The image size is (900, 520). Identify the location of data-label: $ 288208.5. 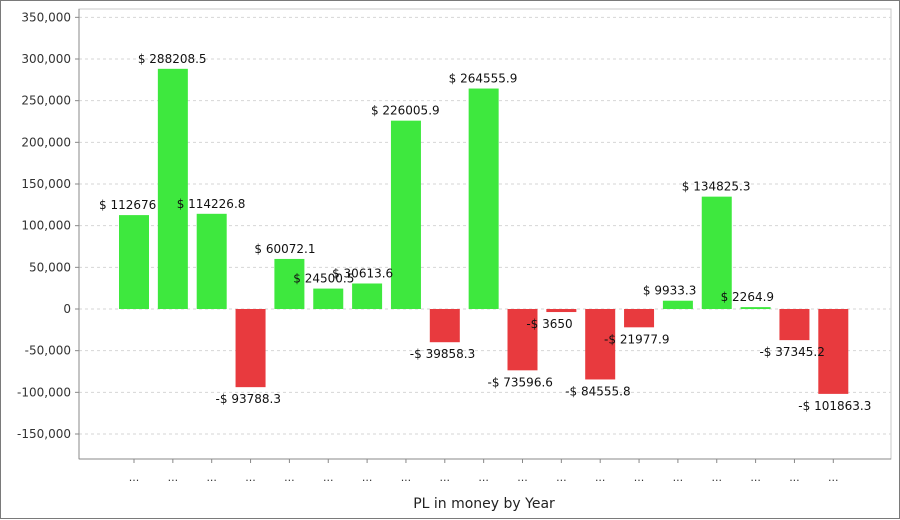
(172, 59).